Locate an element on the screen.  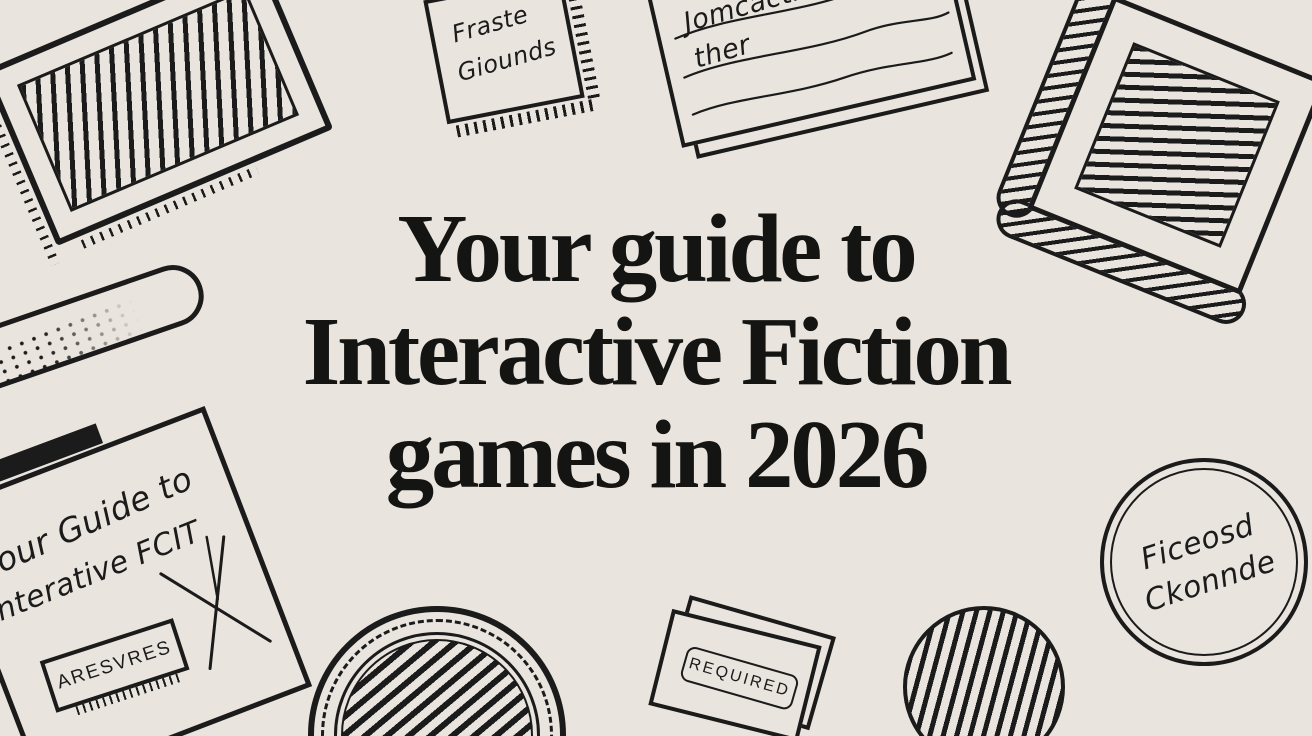
note-card: Fraste Giounds is located at coordinates (512, 69).